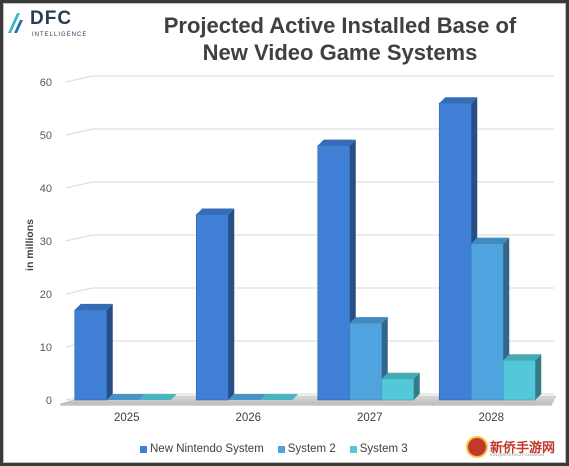 The height and width of the screenshot is (466, 569). I want to click on watermark-text: 新侨手游网, so click(523, 447).